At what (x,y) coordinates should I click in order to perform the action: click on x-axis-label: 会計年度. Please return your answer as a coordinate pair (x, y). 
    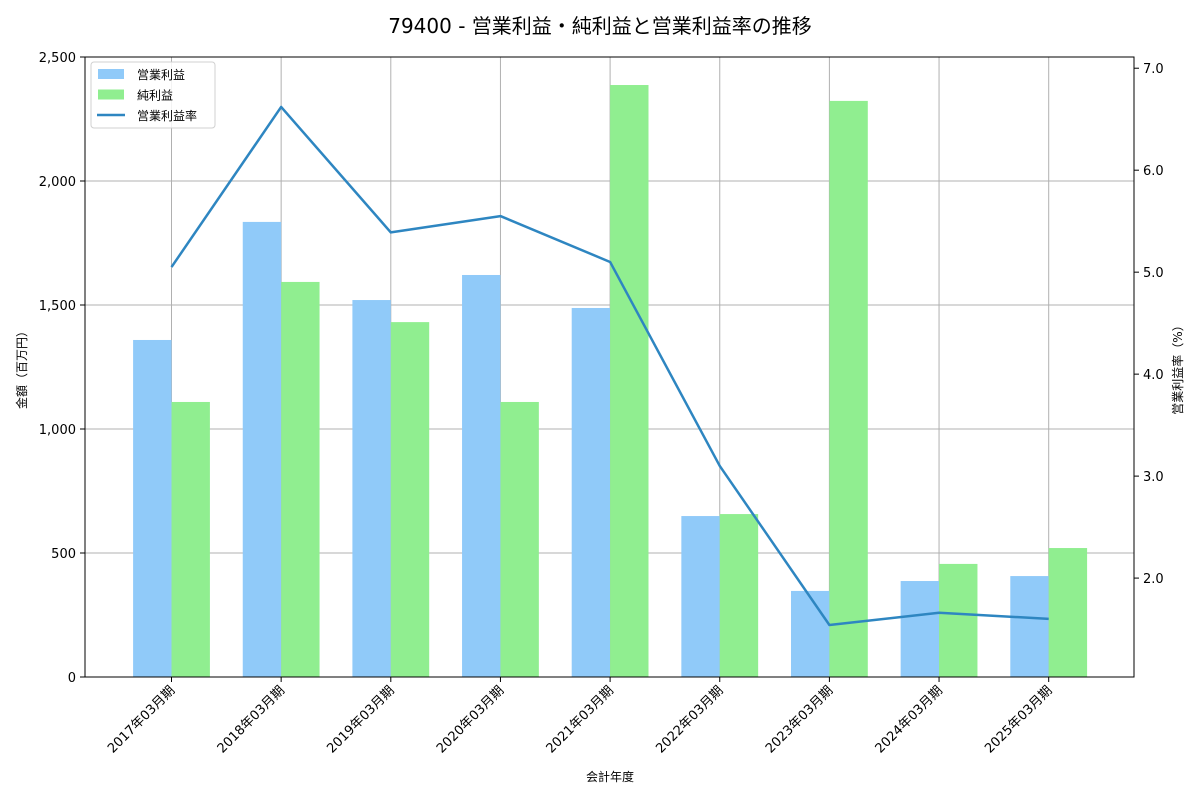
    Looking at the image, I should click on (610, 776).